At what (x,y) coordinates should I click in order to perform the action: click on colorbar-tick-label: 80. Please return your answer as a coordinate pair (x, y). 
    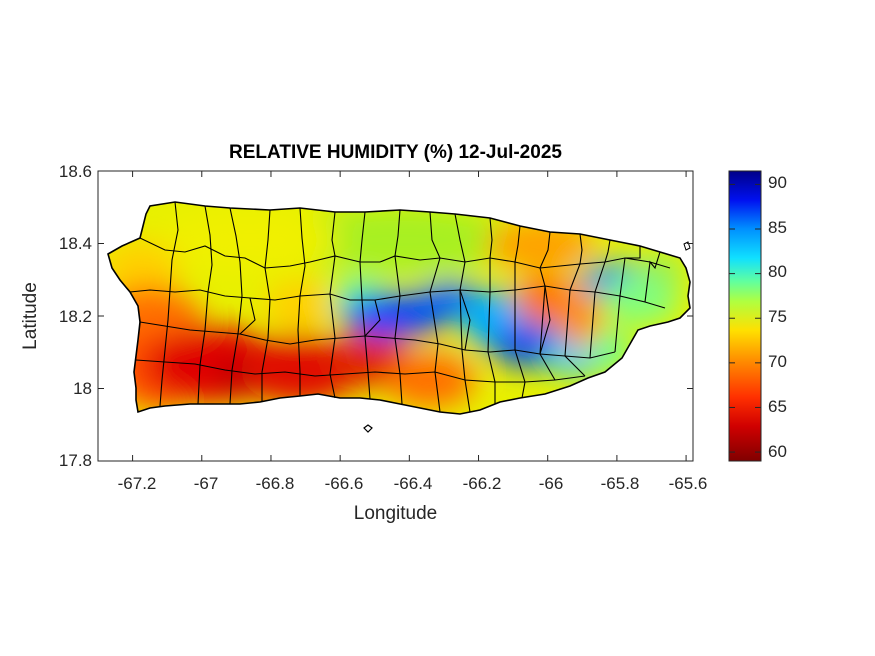
    Looking at the image, I should click on (777, 271).